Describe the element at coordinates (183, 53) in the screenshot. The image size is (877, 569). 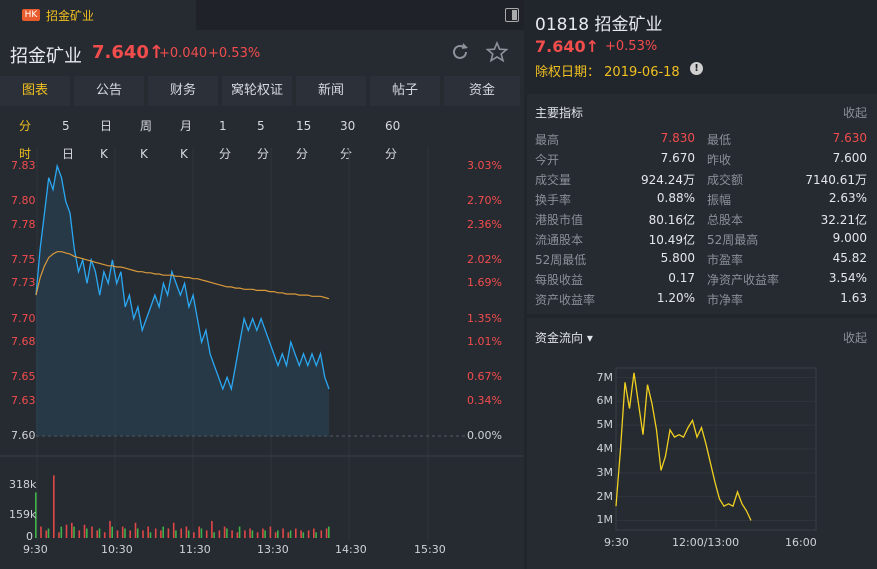
I see `price-change: +0.040` at that location.